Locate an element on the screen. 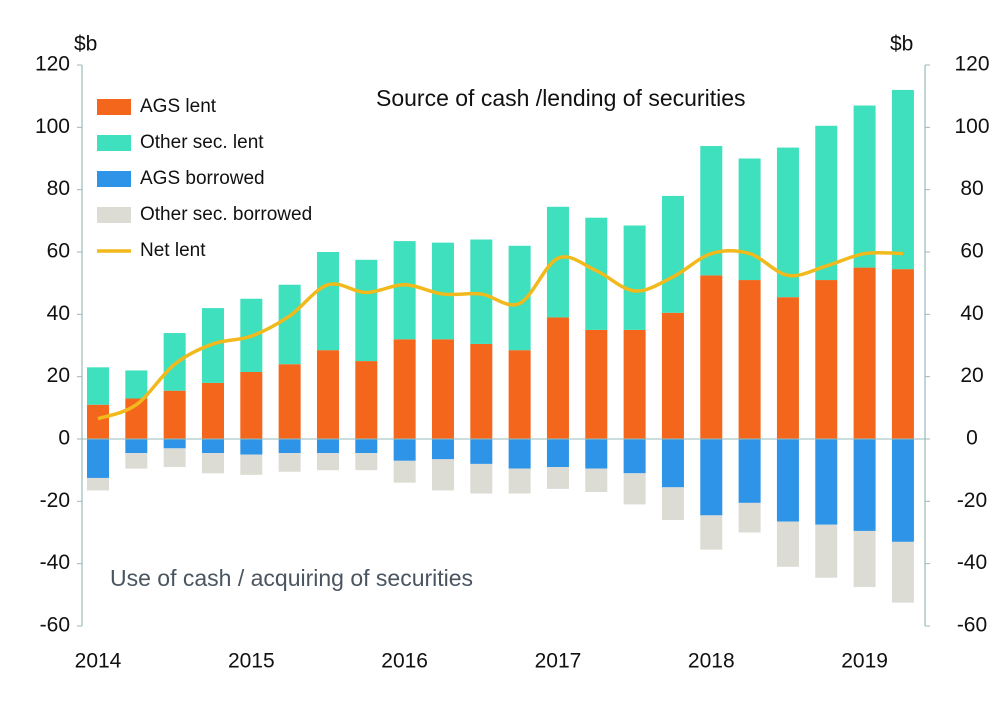 The height and width of the screenshot is (710, 1004). x-tick-label: 2015 is located at coordinates (251, 661).